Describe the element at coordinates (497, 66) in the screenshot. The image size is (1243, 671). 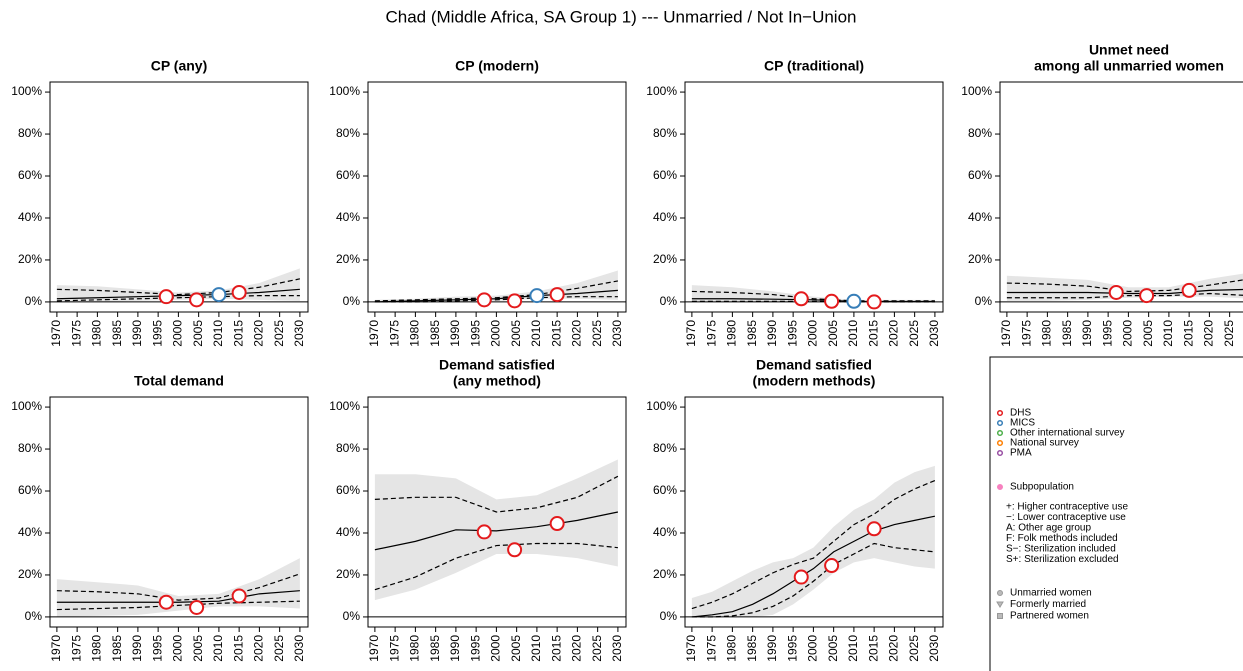
I see `panel-title: CP (modern)` at that location.